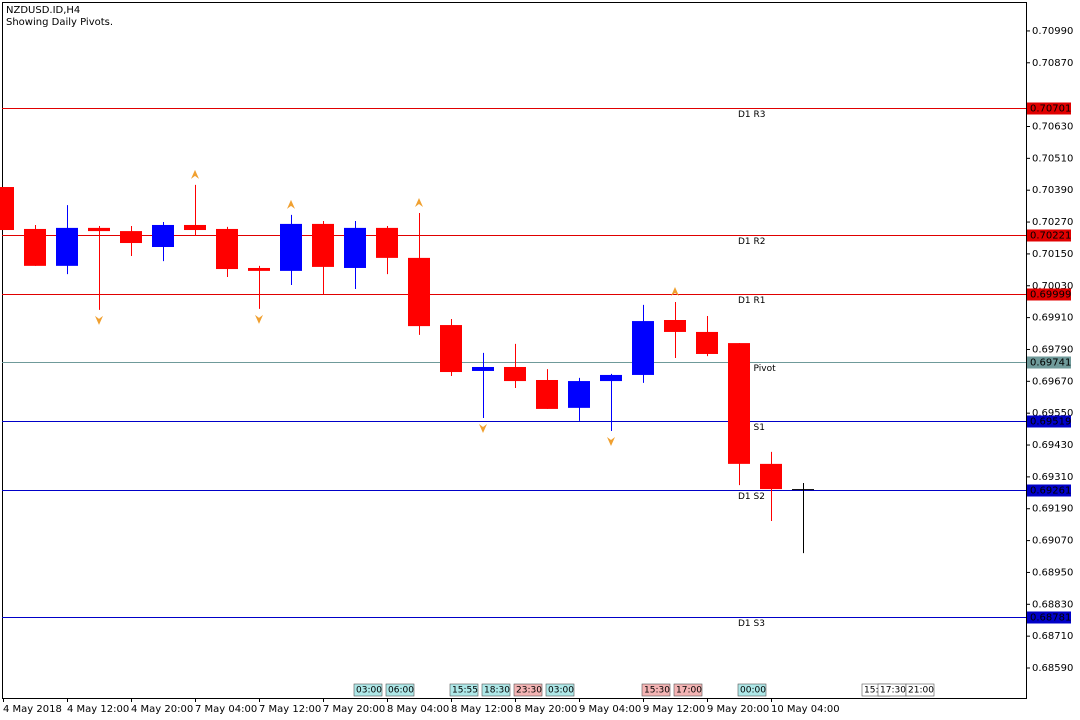 Image resolution: width=1080 pixels, height=720 pixels. What do you see at coordinates (98, 709) in the screenshot?
I see `x-tick-label: 4 May 12:00` at bounding box center [98, 709].